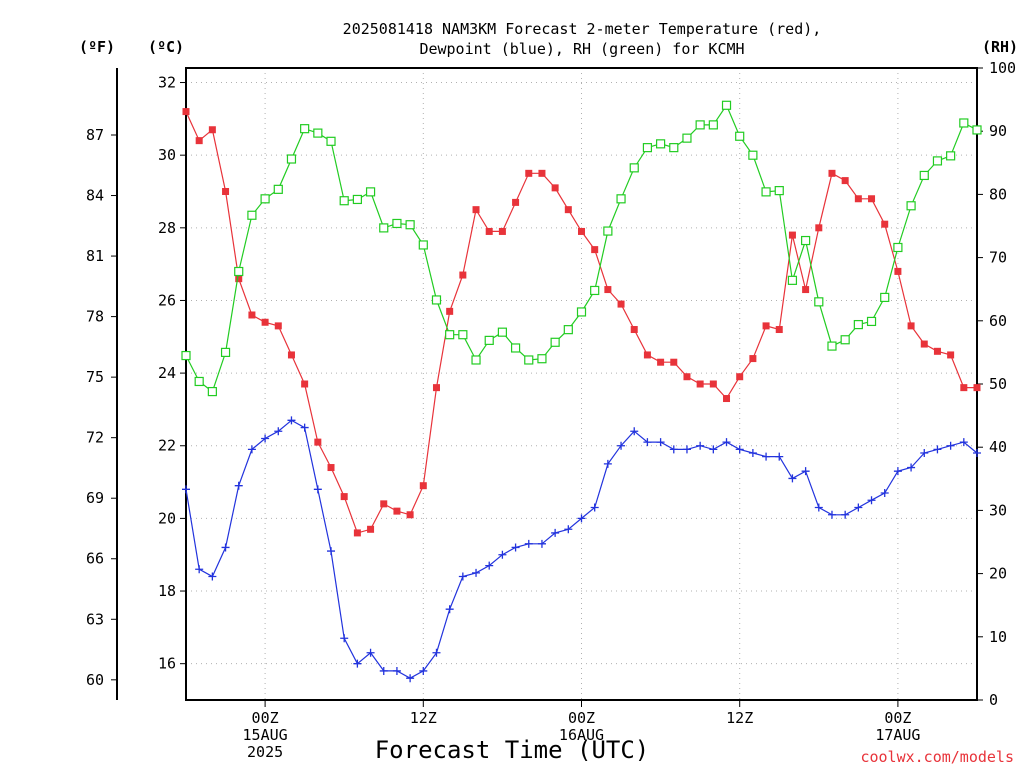 Image resolution: width=1024 pixels, height=768 pixels. What do you see at coordinates (95, 256) in the screenshot?
I see `fahrenheit-tick-label: 81` at bounding box center [95, 256].